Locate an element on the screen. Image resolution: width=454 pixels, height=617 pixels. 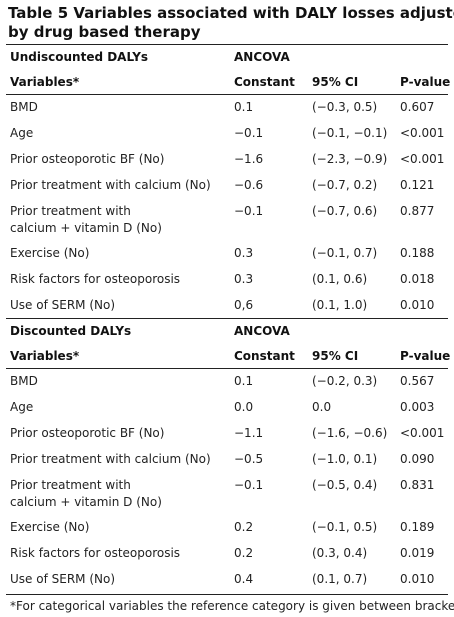
cell: −1.6 is located at coordinates (249, 159).